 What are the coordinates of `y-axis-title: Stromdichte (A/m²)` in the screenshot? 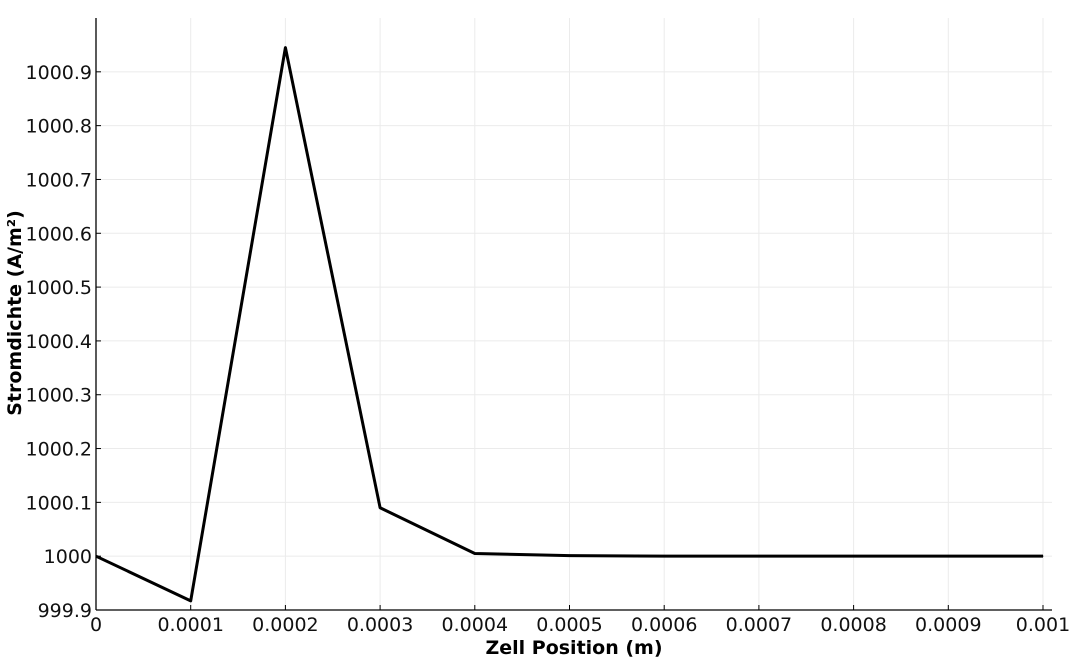 It's located at (15, 313).